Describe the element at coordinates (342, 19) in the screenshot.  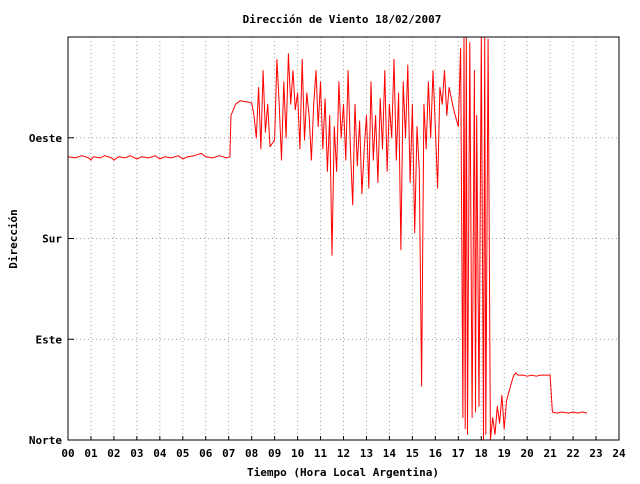
I see `chart-title: Dirección de Viento 18/02/2007` at that location.